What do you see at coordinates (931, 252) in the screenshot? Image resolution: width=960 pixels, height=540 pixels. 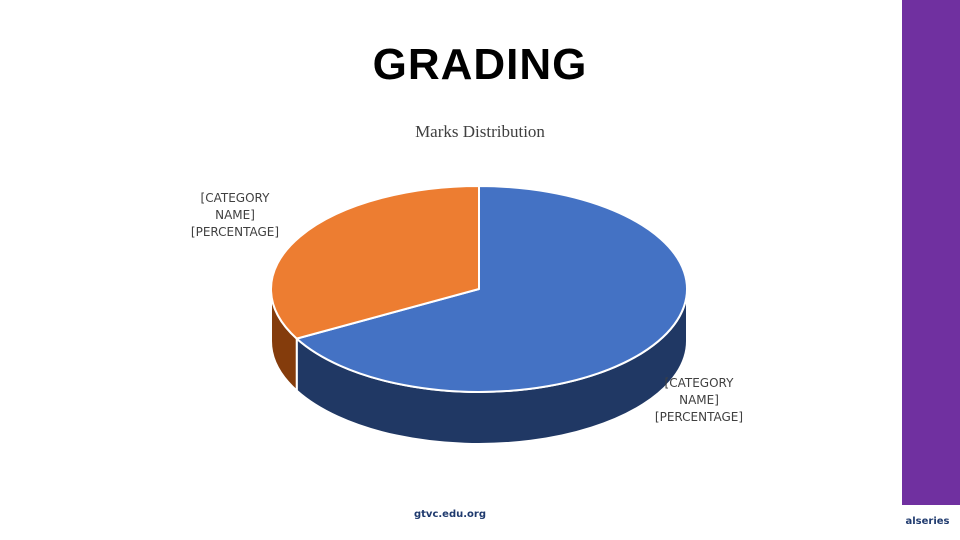 I see `accent-sidebar` at bounding box center [931, 252].